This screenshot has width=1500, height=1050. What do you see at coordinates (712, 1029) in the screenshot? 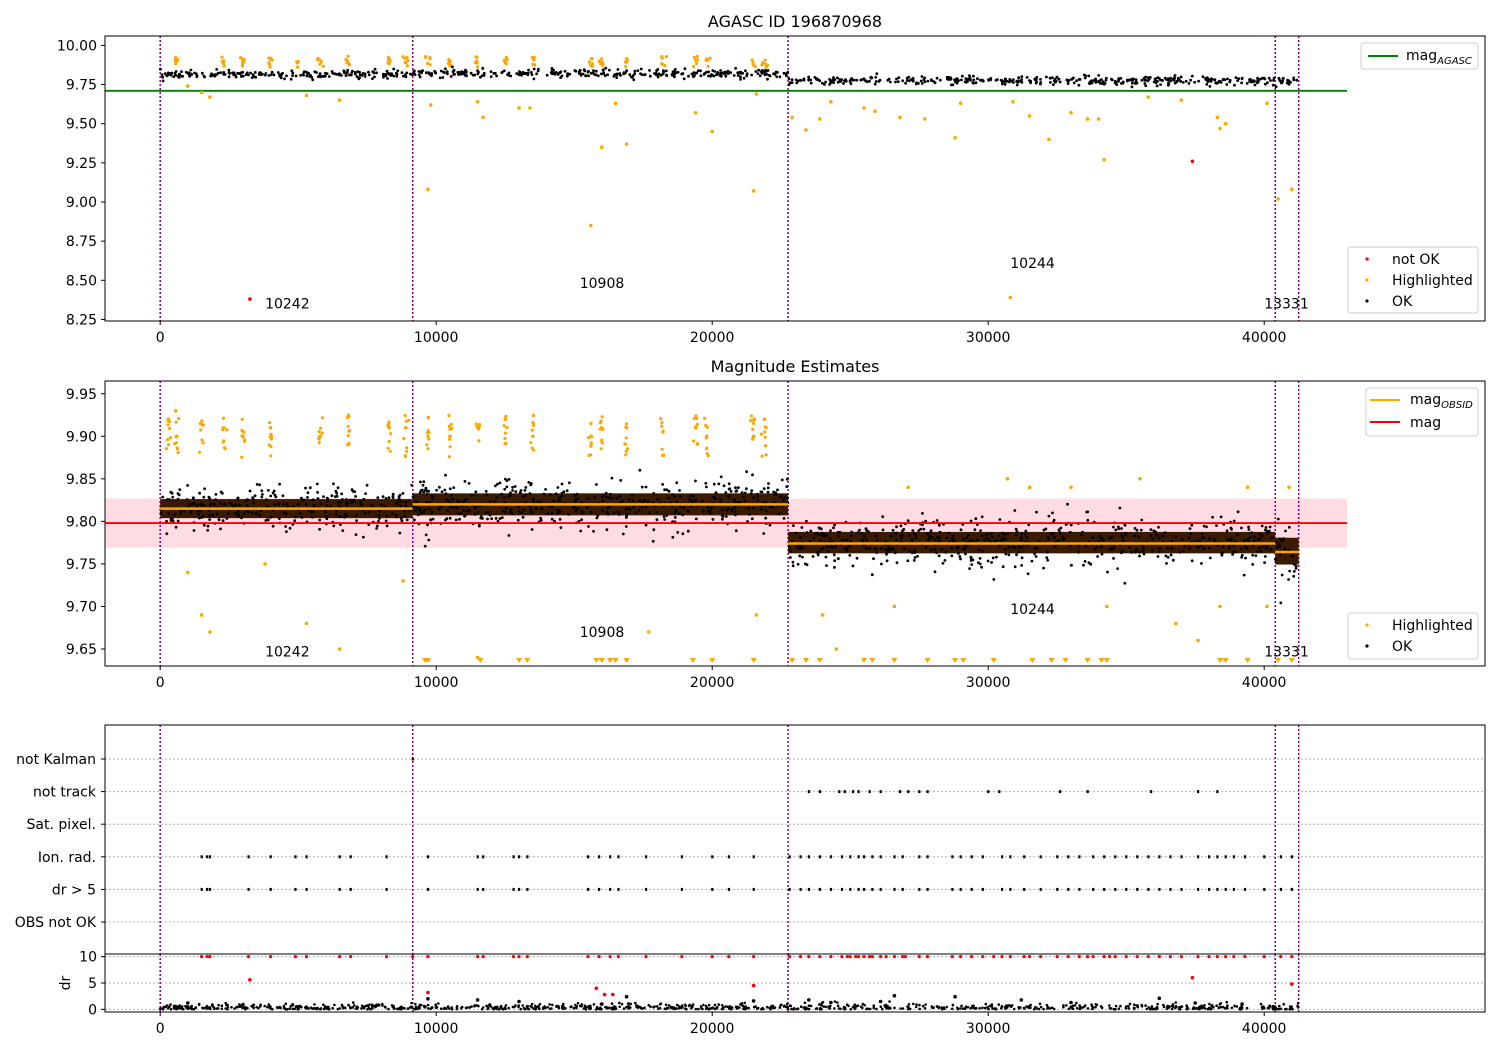
I see `dr-xtick-label: 20000` at bounding box center [712, 1029].